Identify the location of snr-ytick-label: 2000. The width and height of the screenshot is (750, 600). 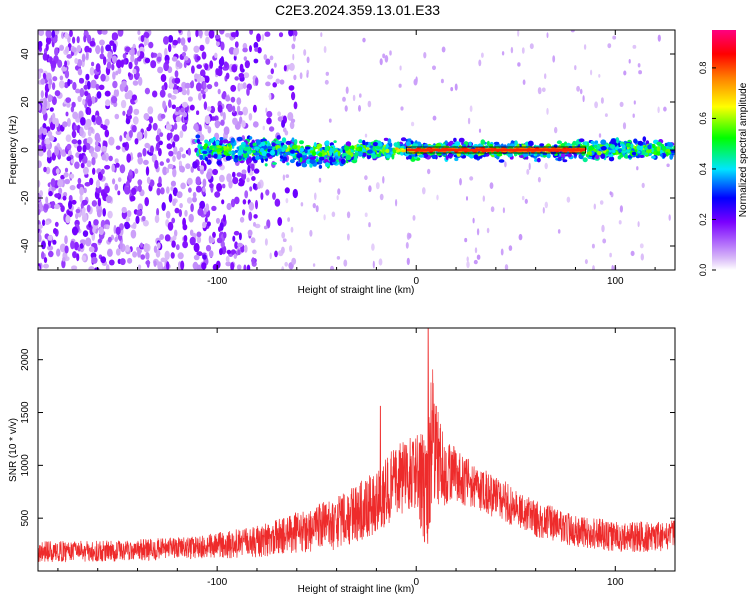
(25, 359).